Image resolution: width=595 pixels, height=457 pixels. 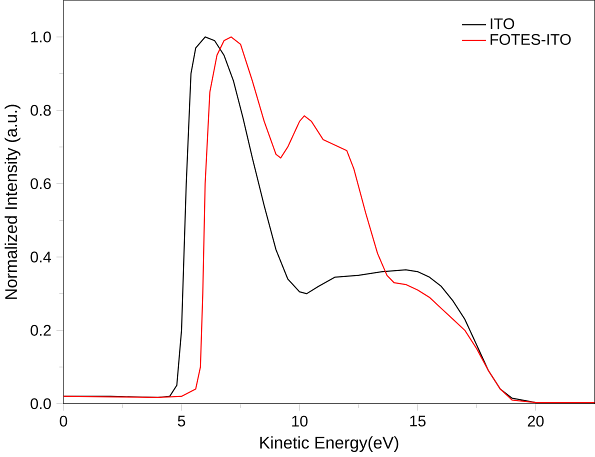 What do you see at coordinates (418, 421) in the screenshot?
I see `x-tick-label: 15` at bounding box center [418, 421].